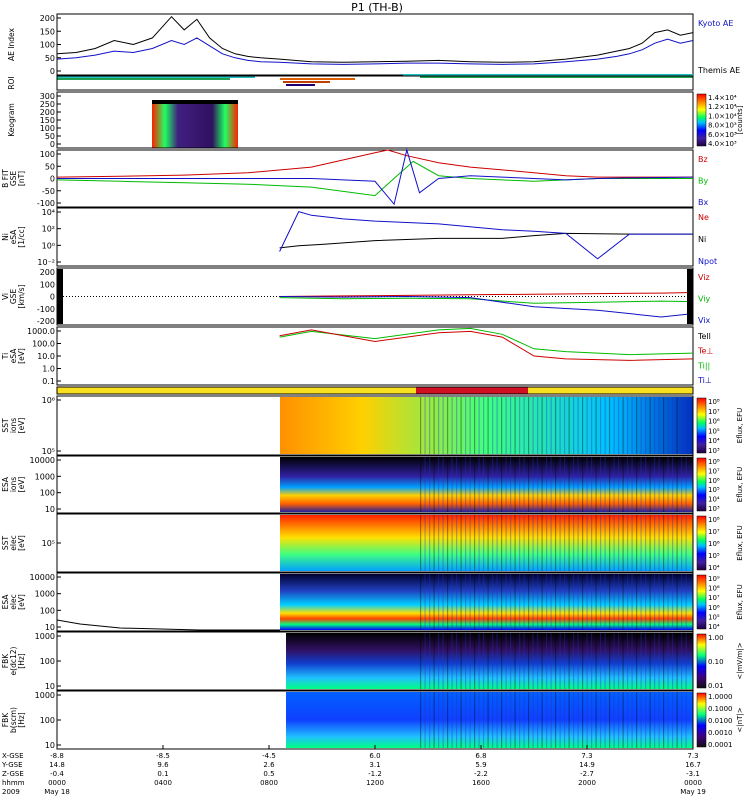 The height and width of the screenshot is (800, 750). Describe the element at coordinates (50, 686) in the screenshot. I see `fbk-e-ytick-label: 10` at that location.